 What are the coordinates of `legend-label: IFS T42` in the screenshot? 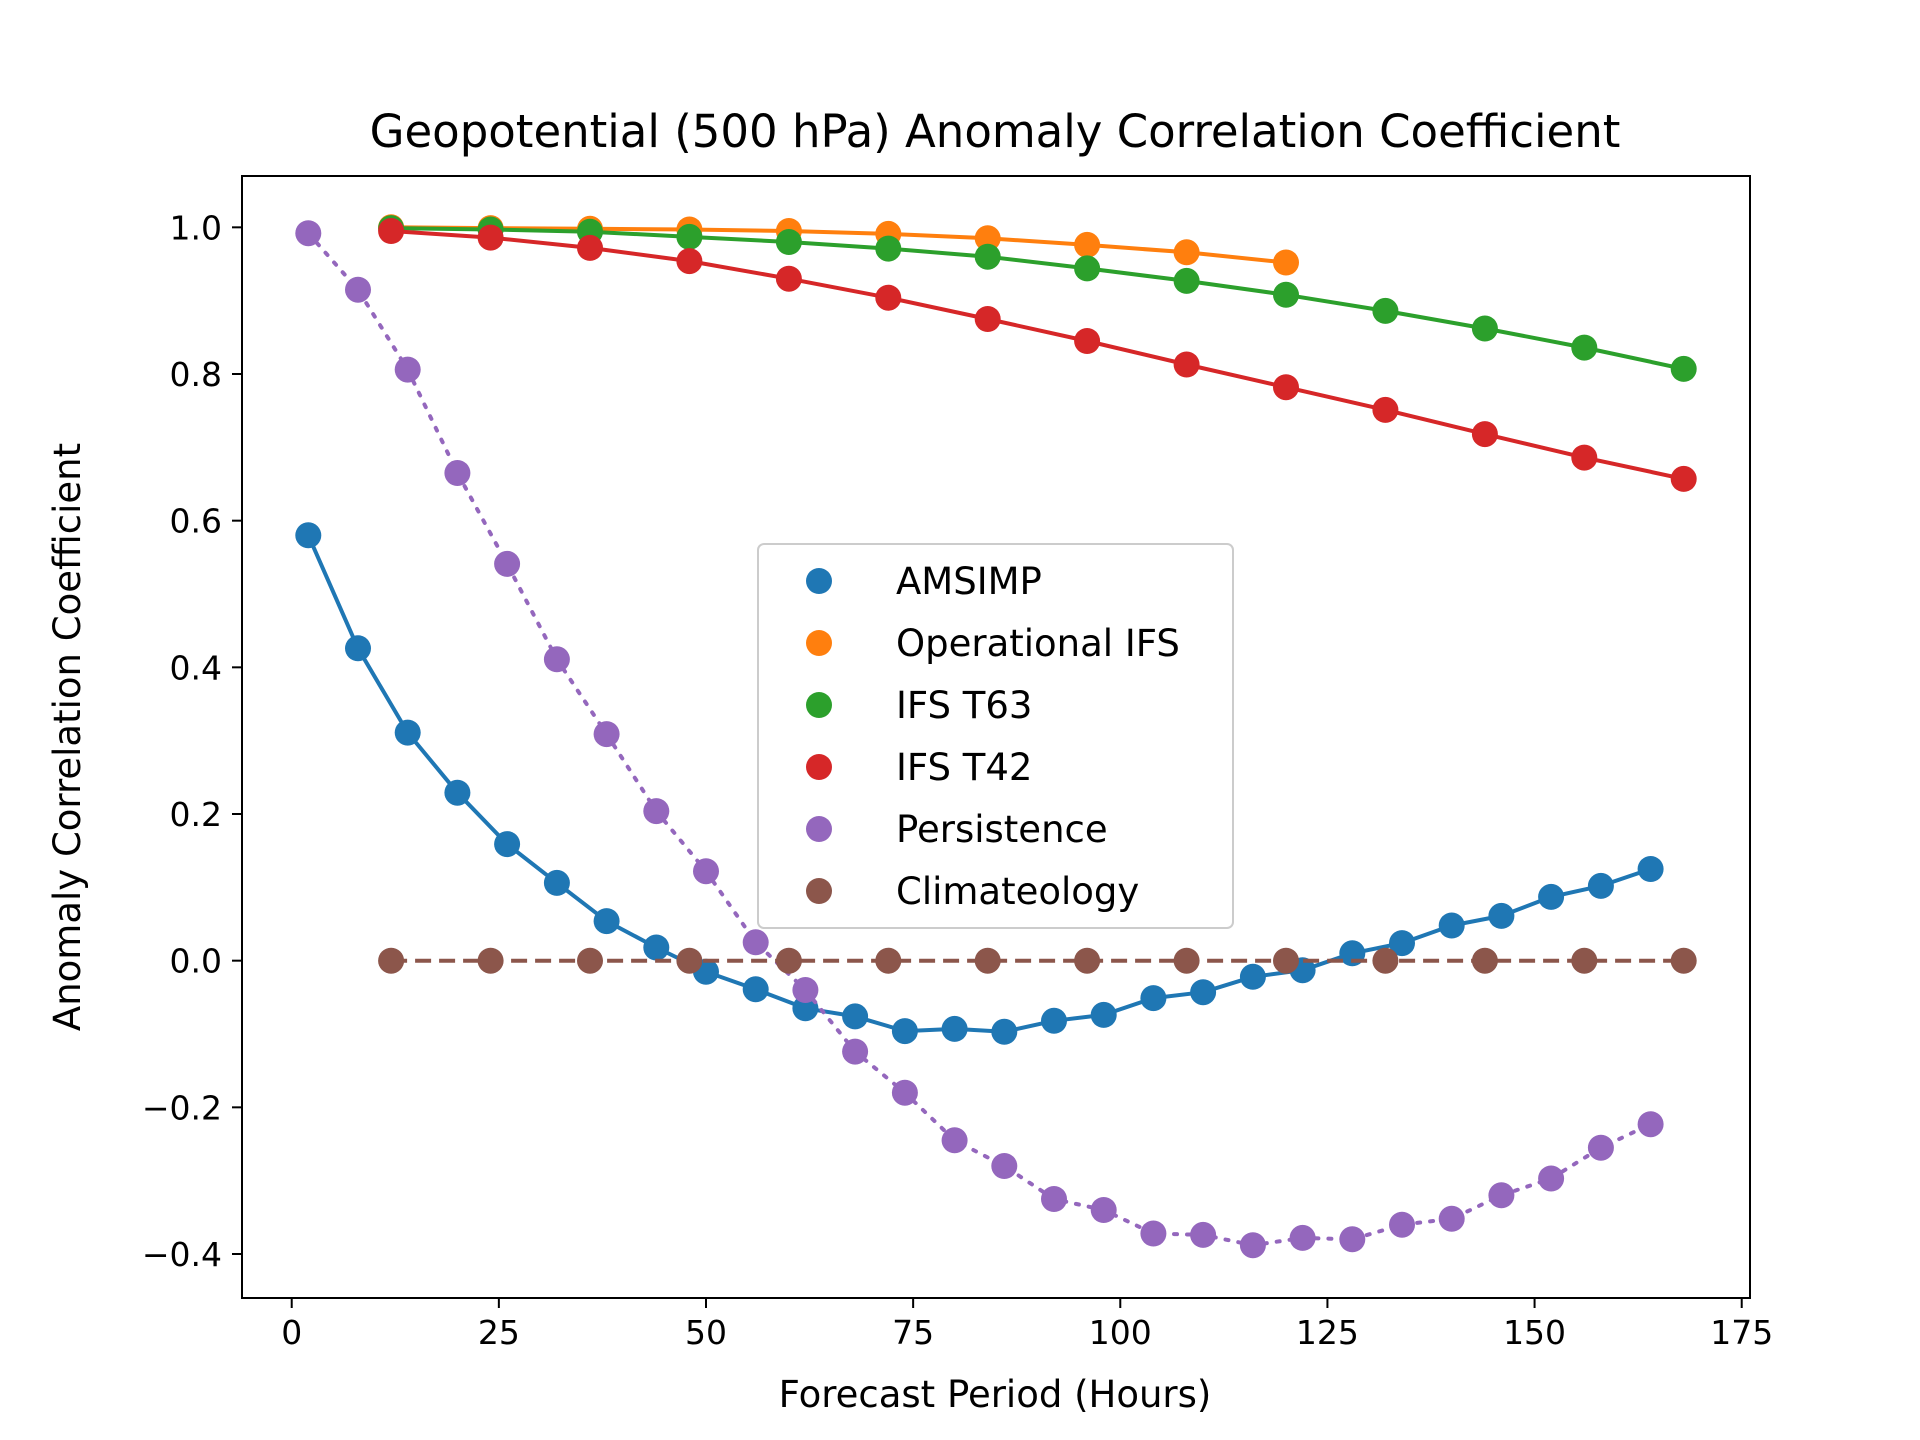 It's located at (964, 767).